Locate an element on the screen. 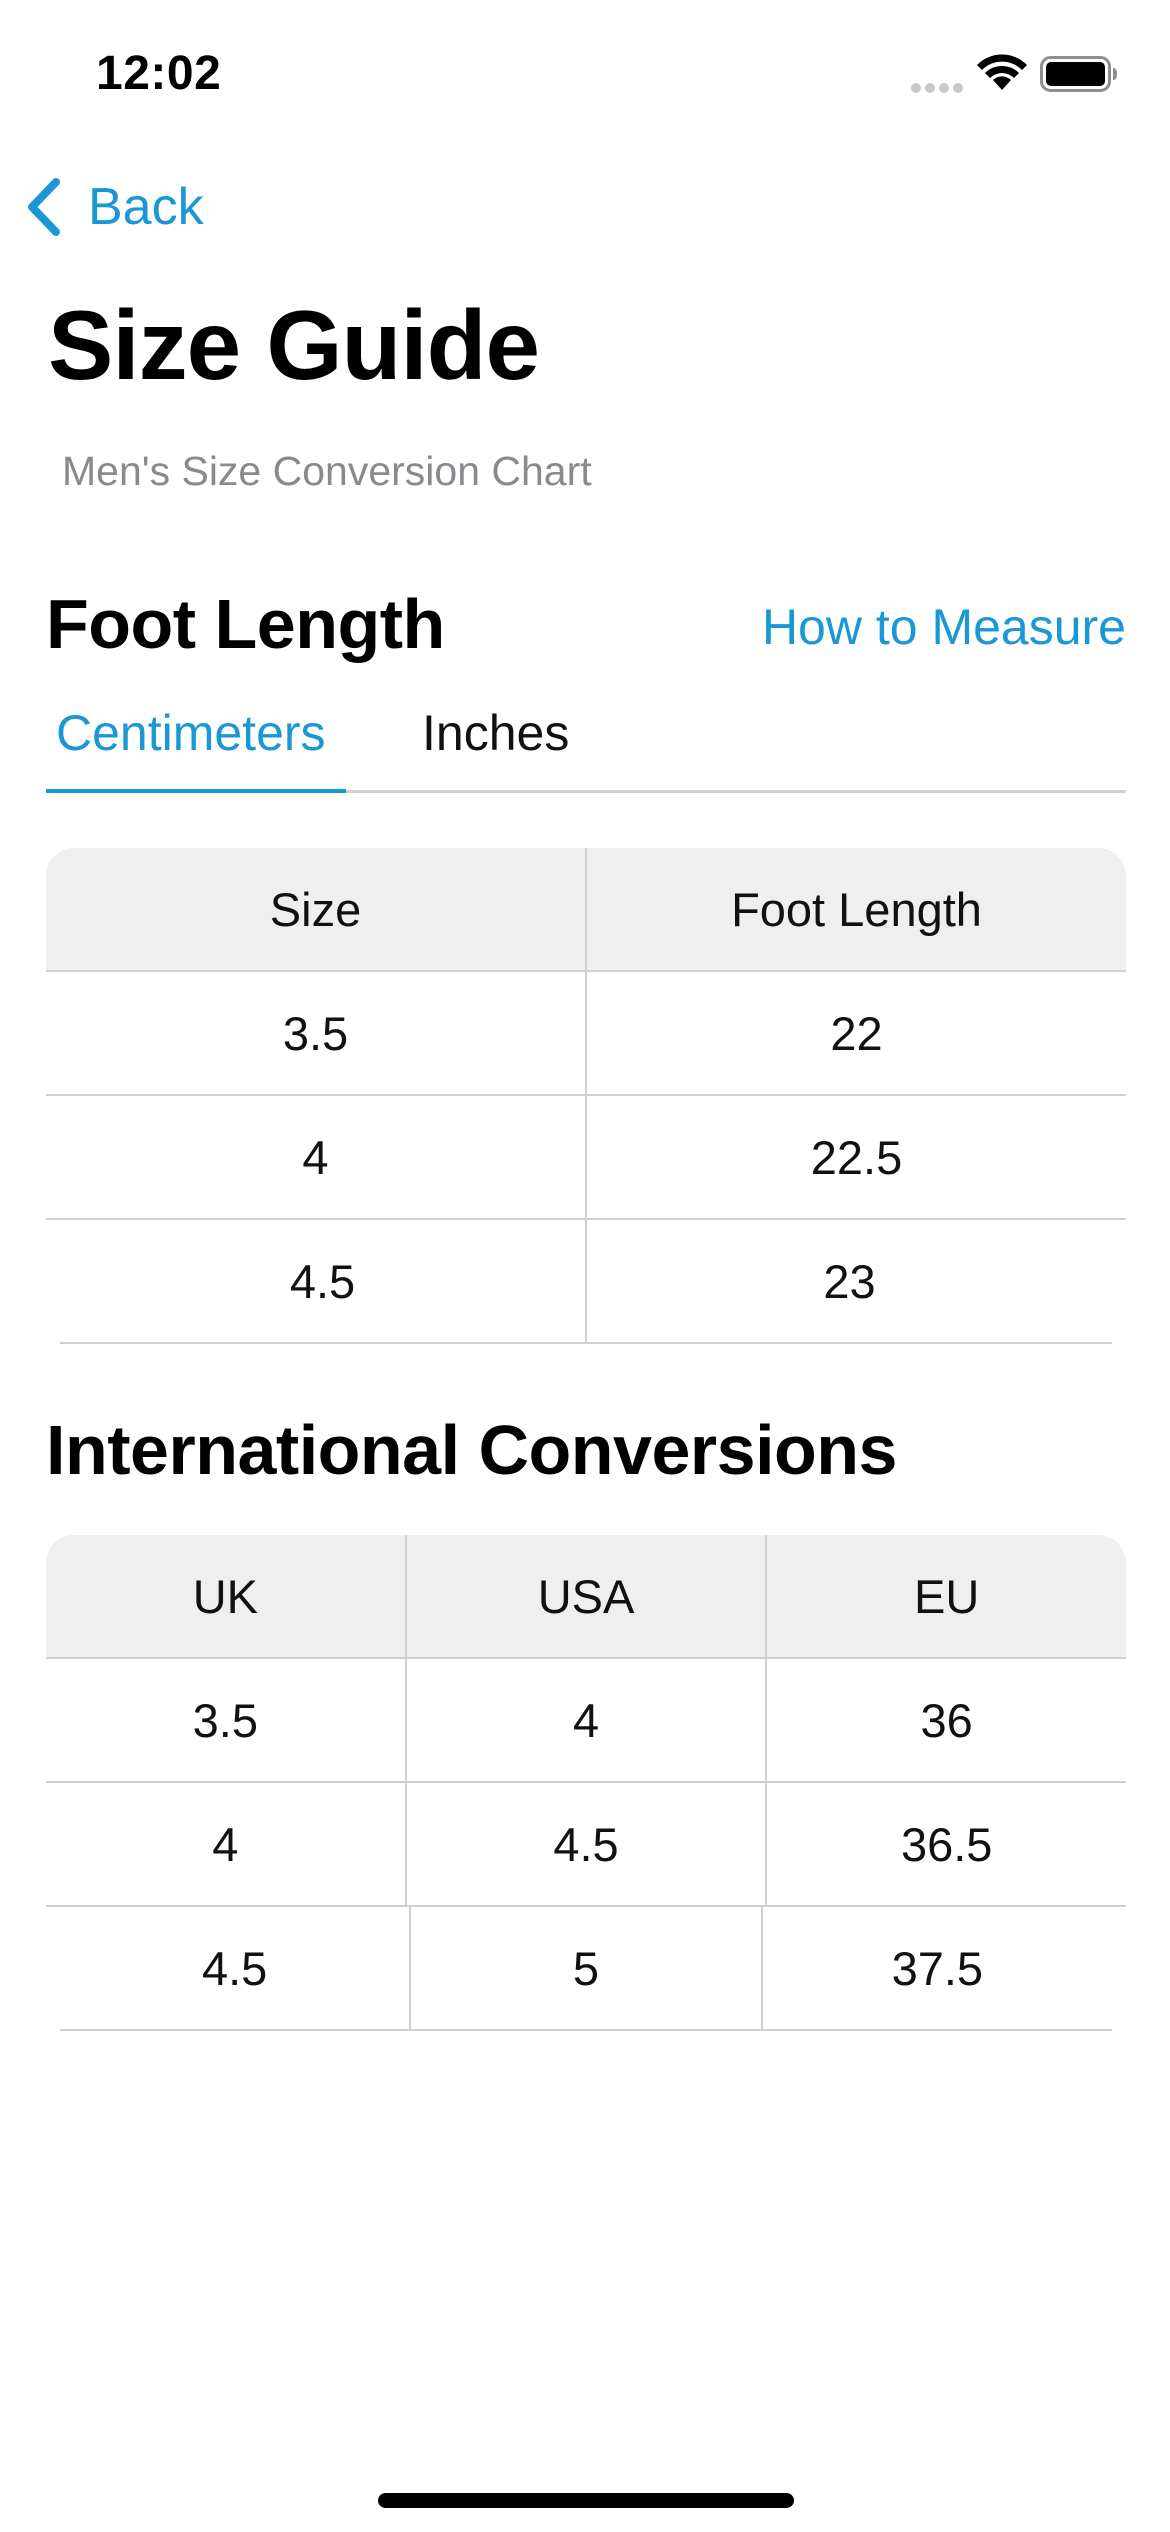 The height and width of the screenshot is (2532, 1170). status-time: 12:02 is located at coordinates (159, 73).